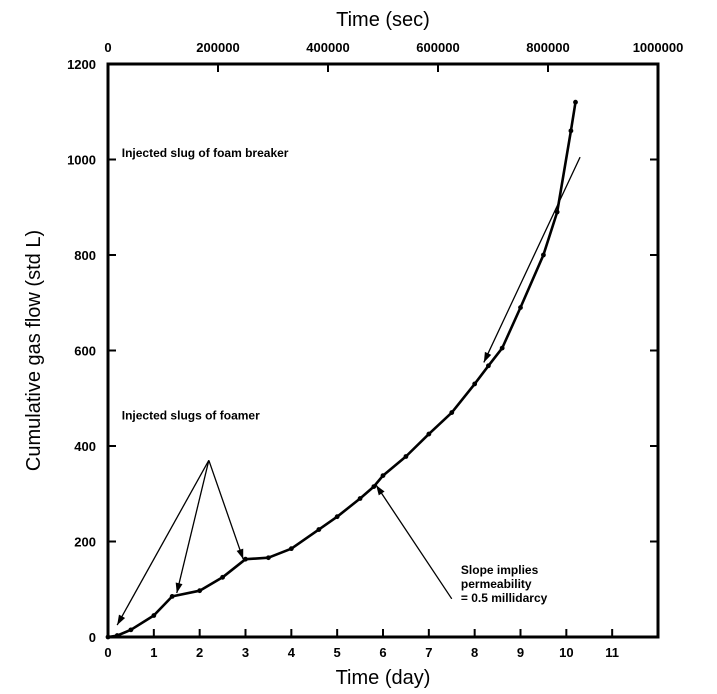 This screenshot has height=694, width=717. Describe the element at coordinates (191, 416) in the screenshot. I see `annotation-text: Injected slugs of foamer` at that location.